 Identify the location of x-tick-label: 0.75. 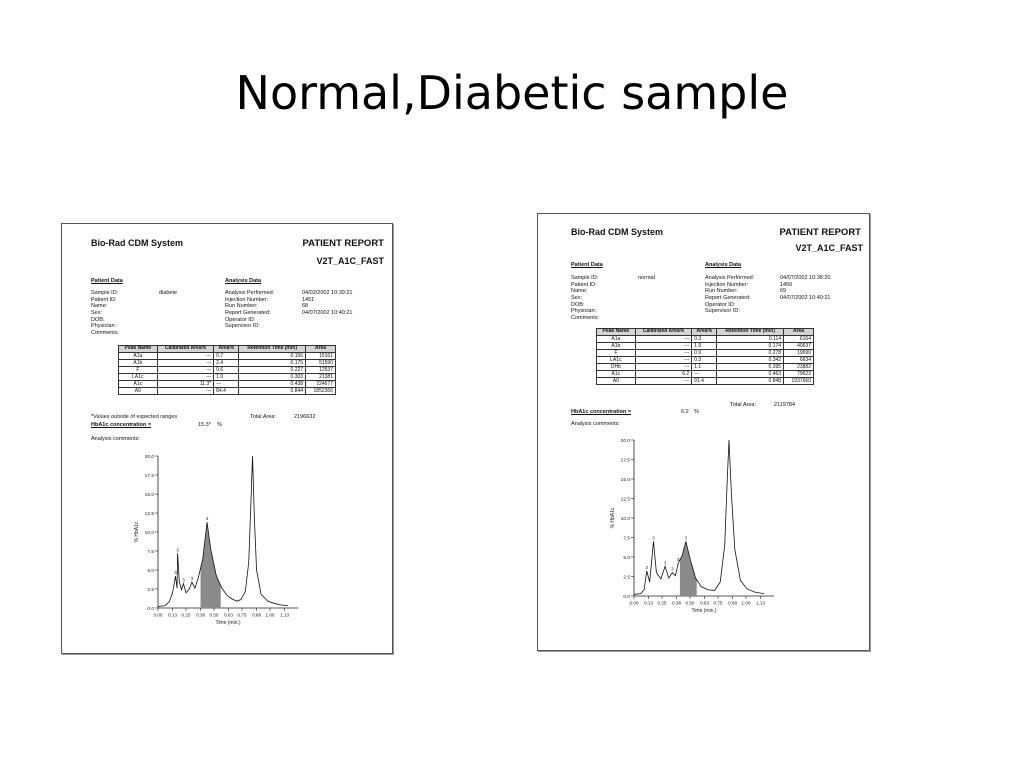
(718, 603).